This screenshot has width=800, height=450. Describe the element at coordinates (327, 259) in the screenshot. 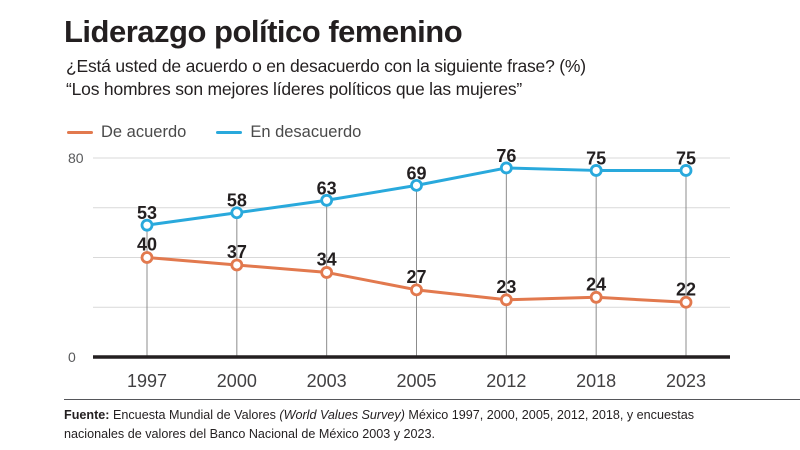

I see `data-point-label: 34` at that location.